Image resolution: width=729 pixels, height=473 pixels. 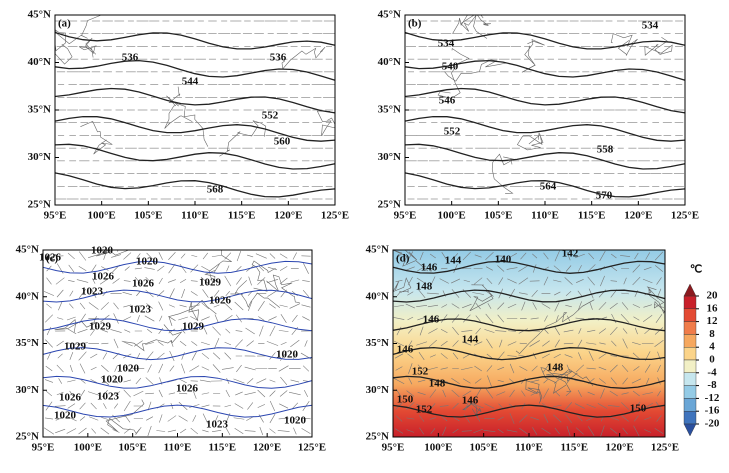 What do you see at coordinates (287, 355) in the screenshot?
I see `contour-label: 1020` at bounding box center [287, 355].